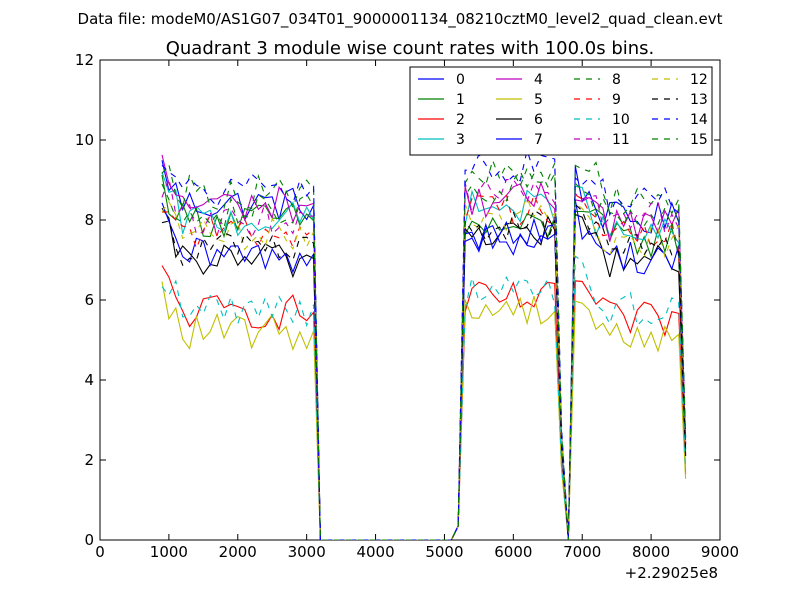 The image size is (800, 600). What do you see at coordinates (513, 552) in the screenshot?
I see `x-tick-label: 6000` at bounding box center [513, 552].